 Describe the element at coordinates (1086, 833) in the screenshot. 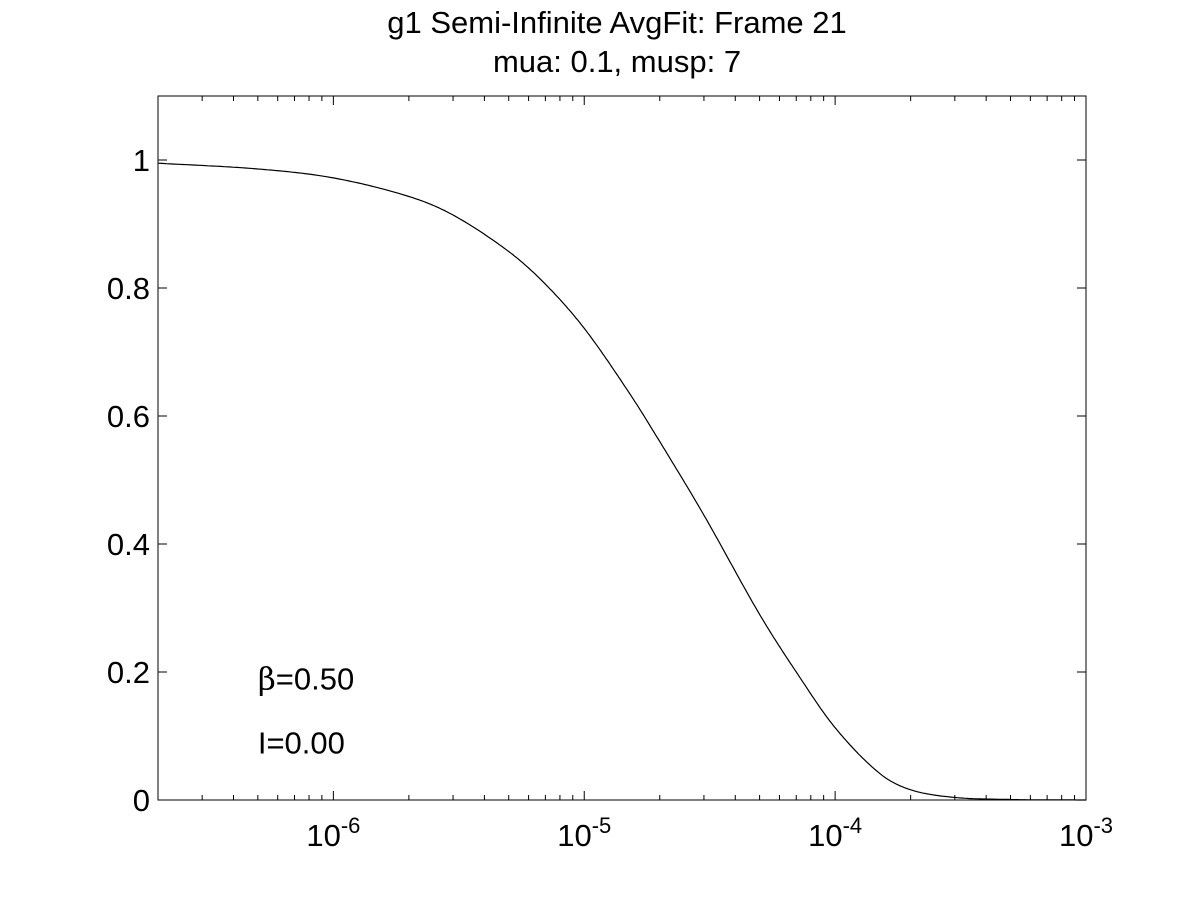

I see `x-tick-label: 10⁻³` at that location.